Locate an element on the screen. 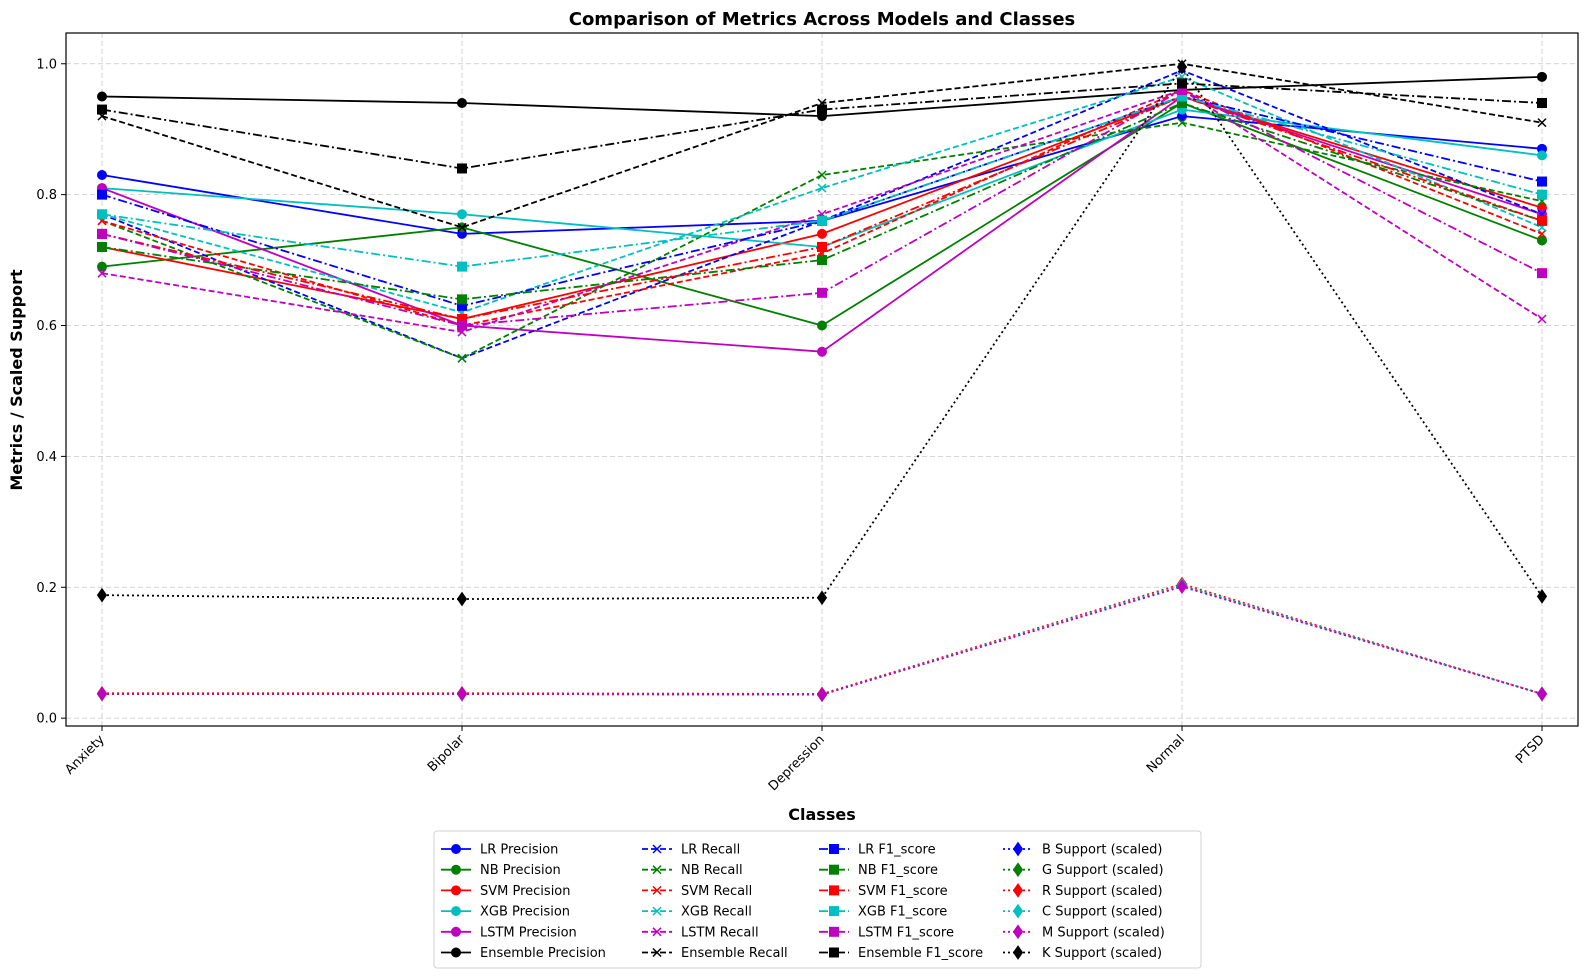 This screenshot has width=1590, height=978. legend-label: SVM F1_score is located at coordinates (903, 891).